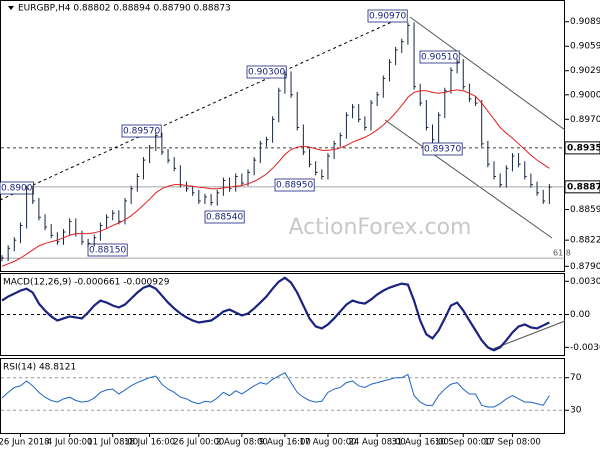 The image size is (600, 450). What do you see at coordinates (576, 378) in the screenshot?
I see `y-tick-label: 70` at bounding box center [576, 378].